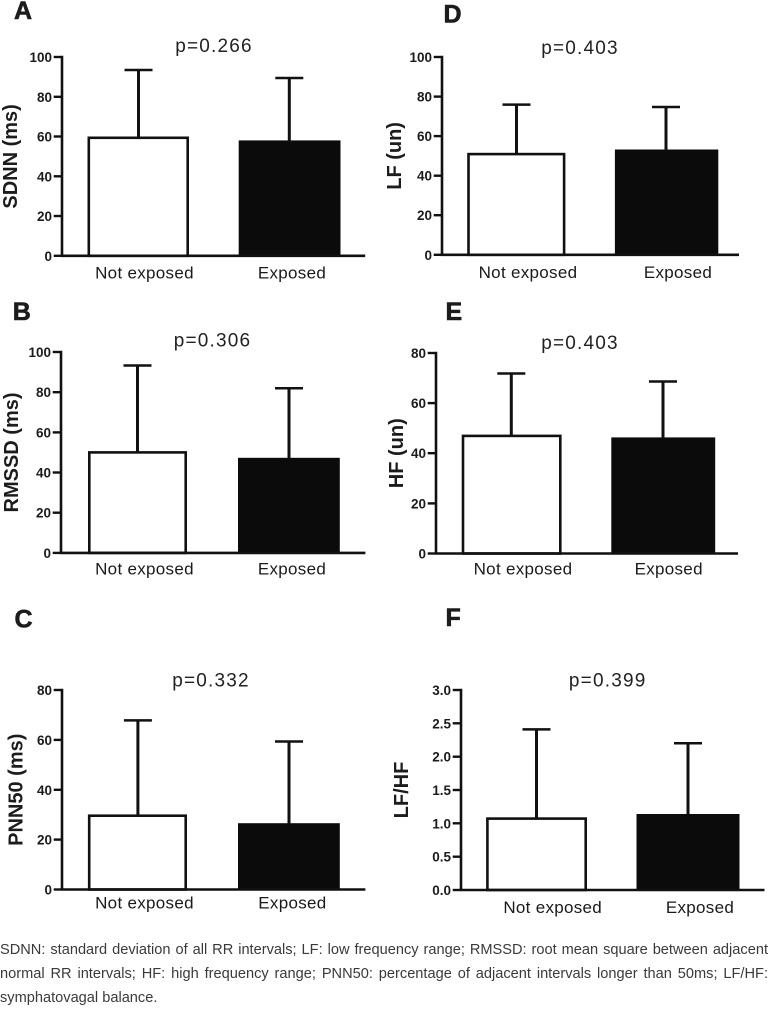  I want to click on svg-text: LF/HF, so click(402, 790).